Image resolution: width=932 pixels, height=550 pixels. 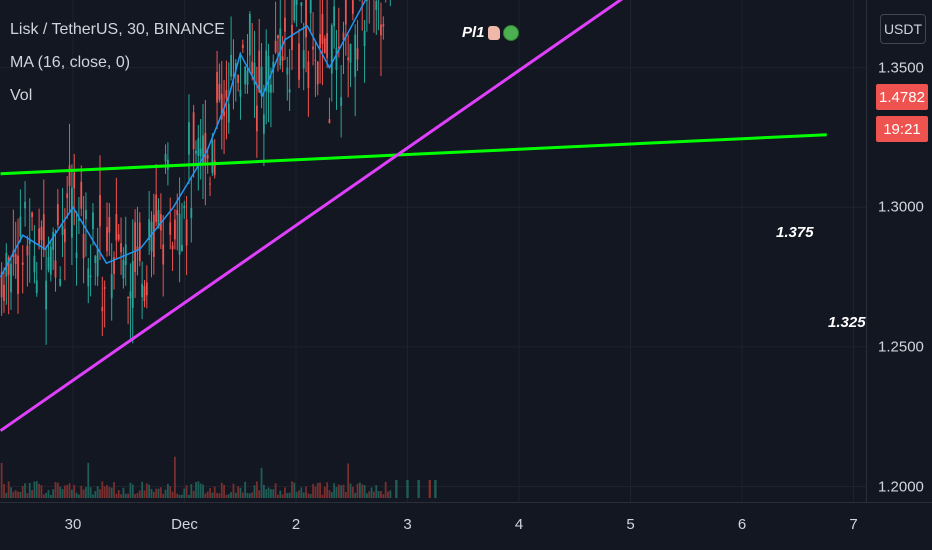 What do you see at coordinates (903, 29) in the screenshot?
I see `currency-button: USDT` at bounding box center [903, 29].